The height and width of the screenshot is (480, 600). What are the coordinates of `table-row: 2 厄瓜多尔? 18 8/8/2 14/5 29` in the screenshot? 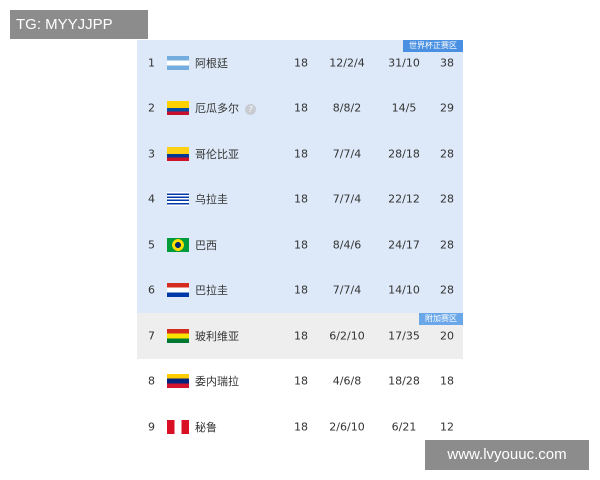 It's located at (300, 108).